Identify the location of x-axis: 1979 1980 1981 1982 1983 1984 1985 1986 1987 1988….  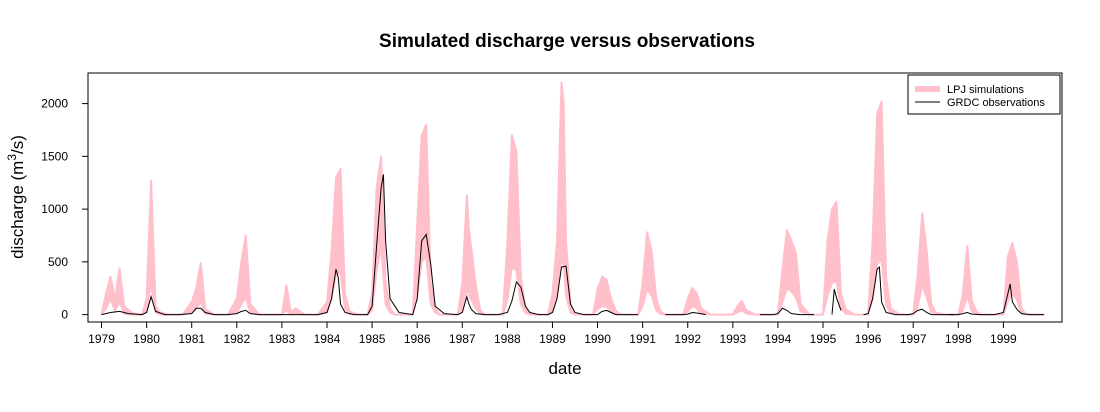
(552, 333).